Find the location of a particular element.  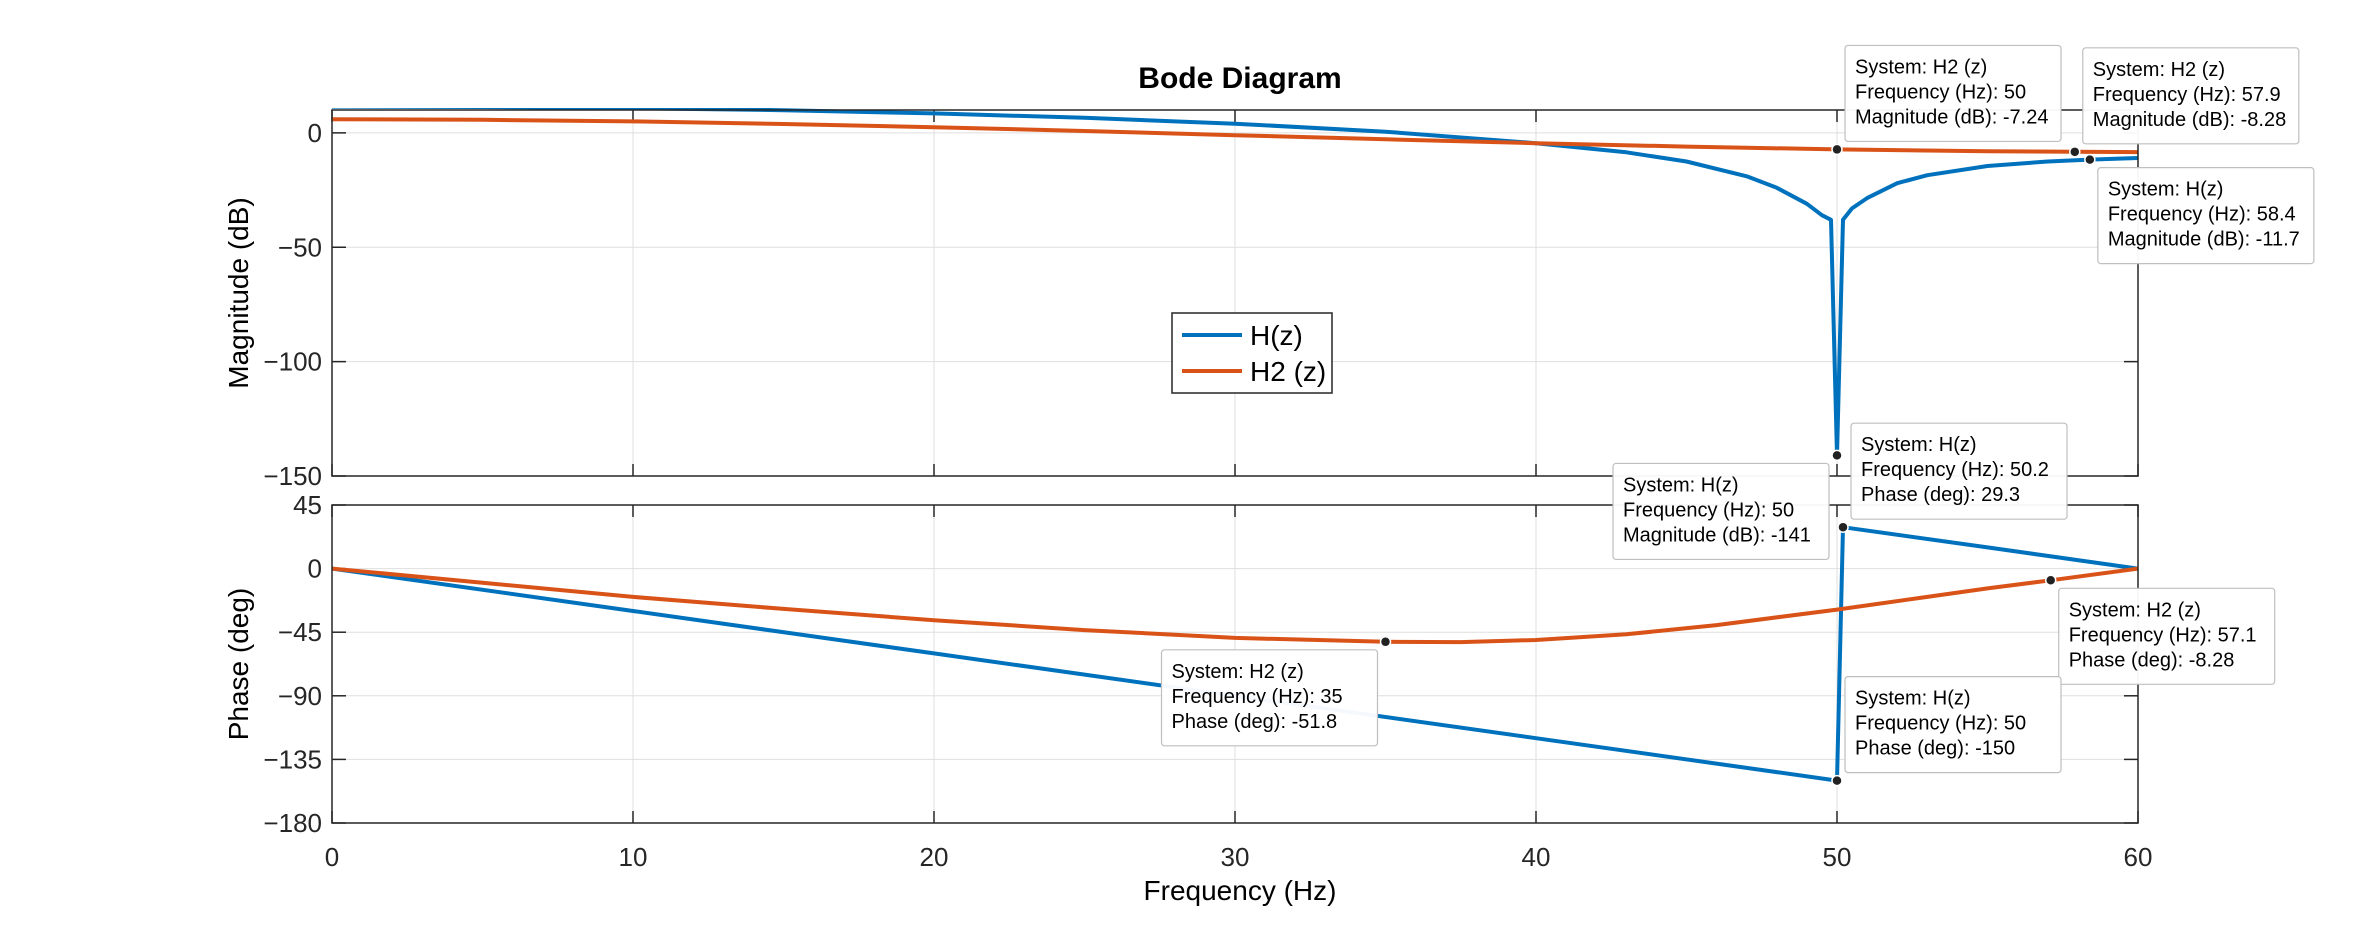

legend-box is located at coordinates (1252, 353).